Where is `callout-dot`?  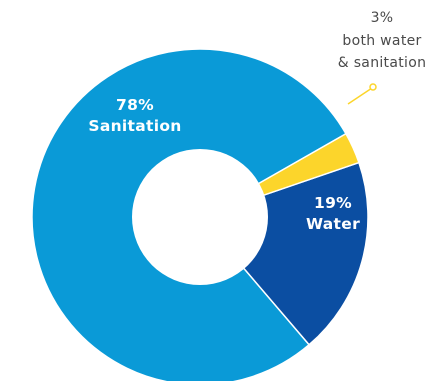
callout-dot is located at coordinates (373, 87).